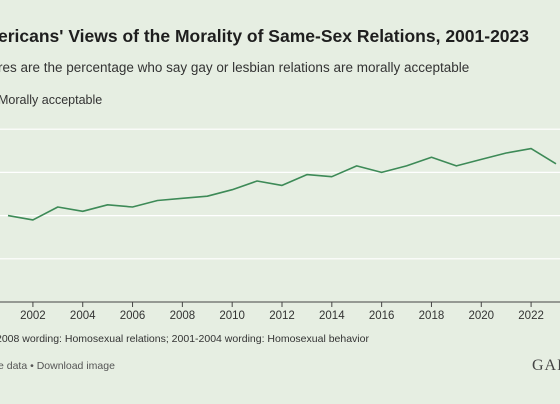 Image resolution: width=560 pixels, height=404 pixels. What do you see at coordinates (280, 304) in the screenshot?
I see `x-axis` at bounding box center [280, 304].